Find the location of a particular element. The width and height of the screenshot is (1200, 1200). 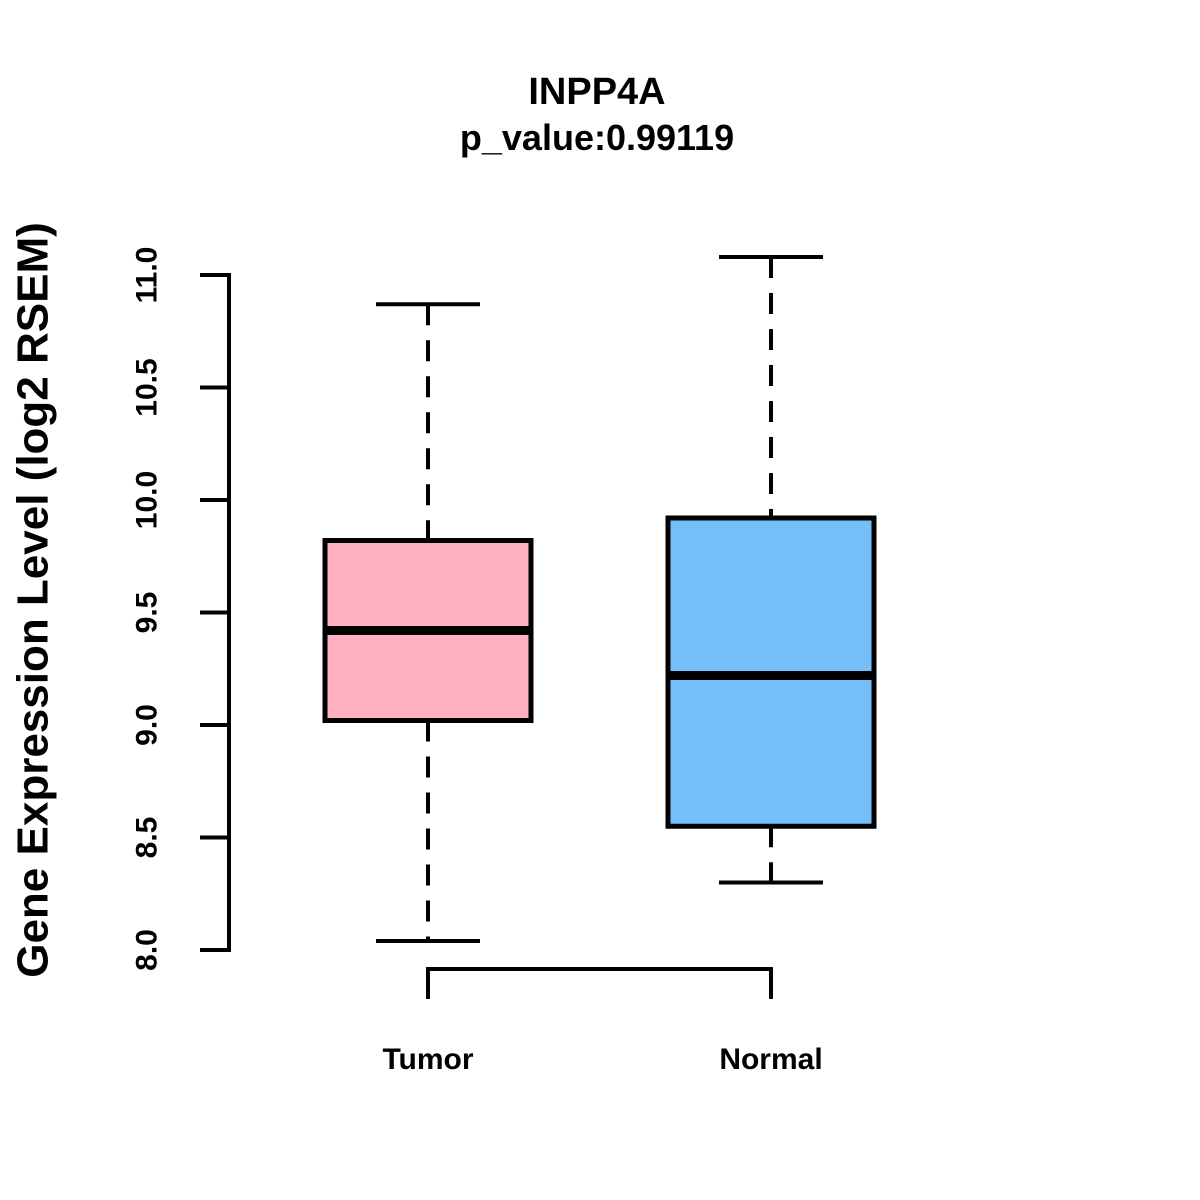

y-tick-label: 10.5 is located at coordinates (147, 387).